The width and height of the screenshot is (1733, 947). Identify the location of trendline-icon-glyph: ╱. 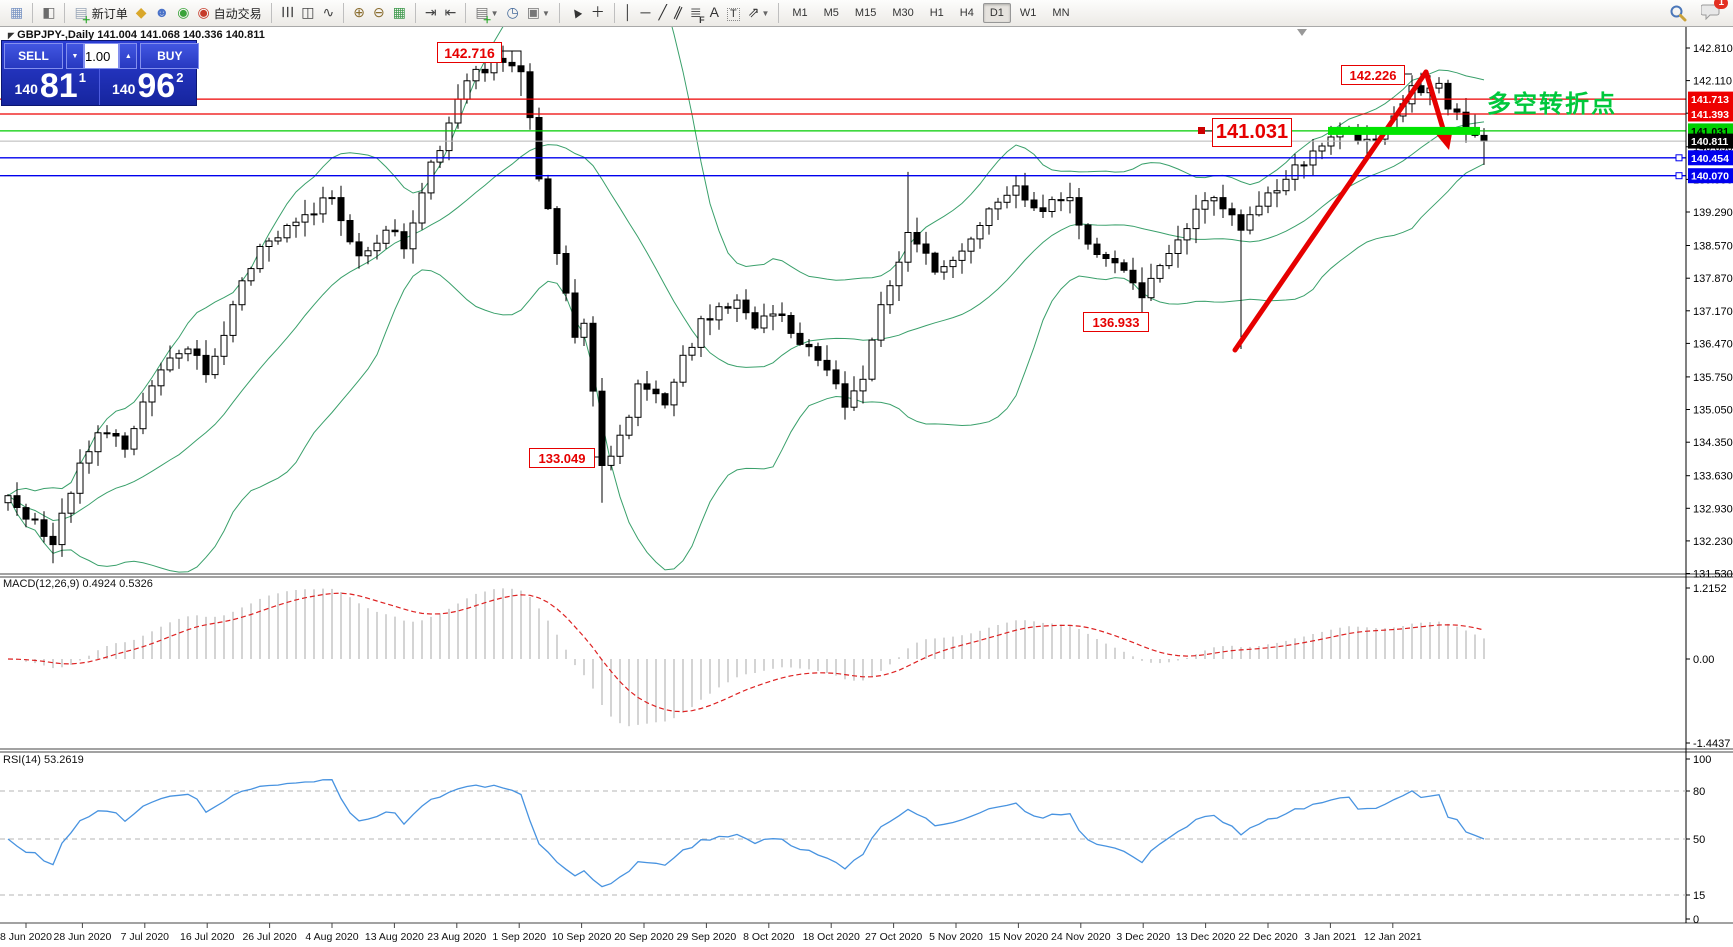
(662, 12).